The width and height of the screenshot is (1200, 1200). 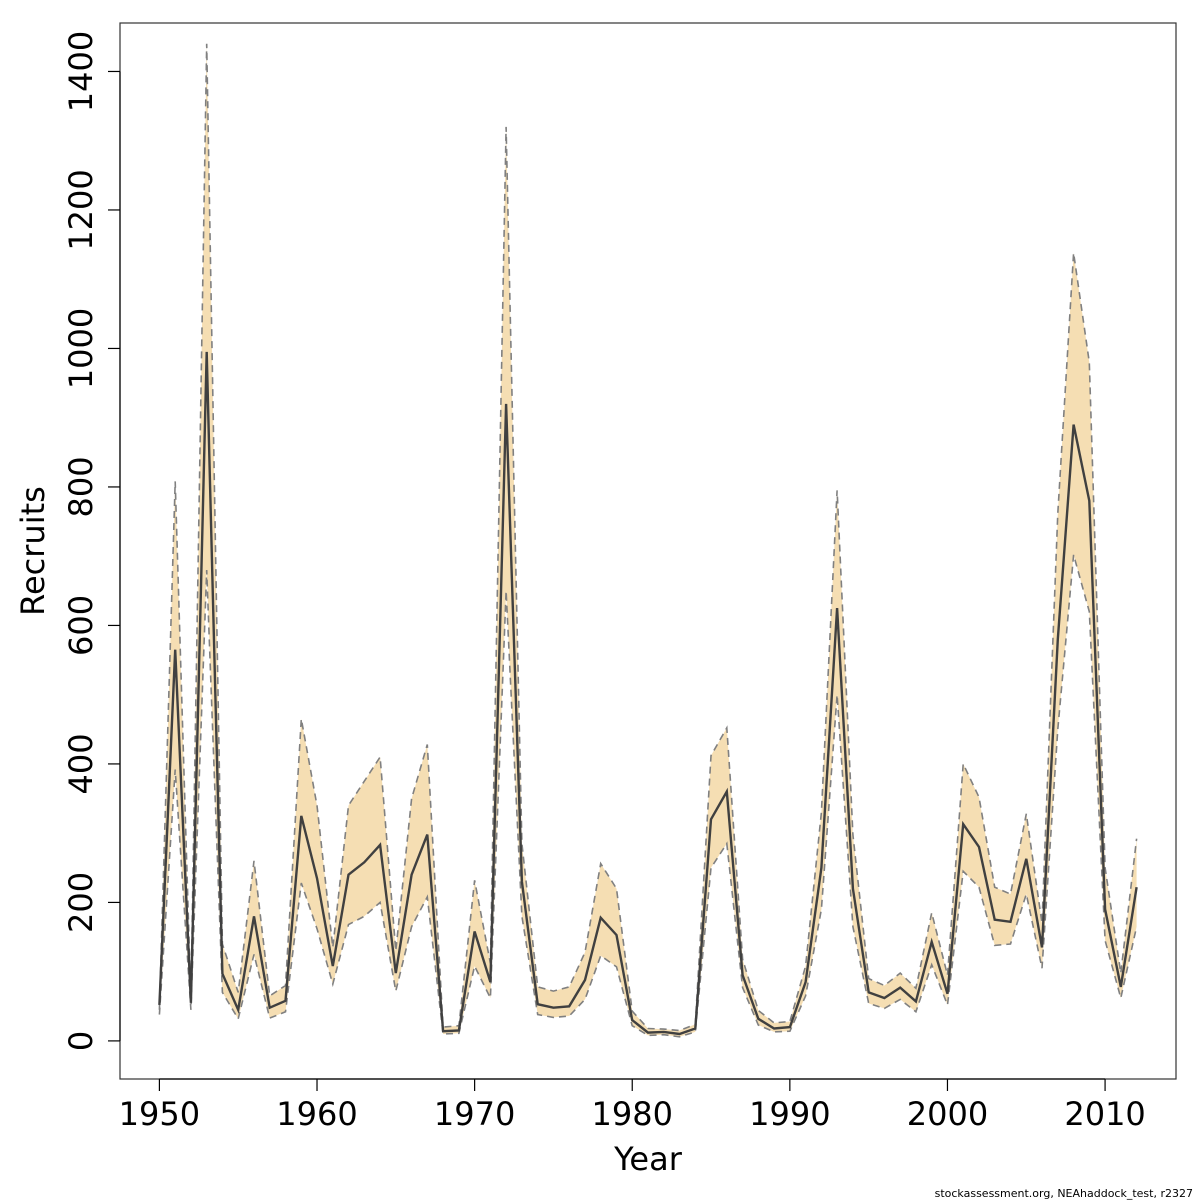 What do you see at coordinates (81, 209) in the screenshot?
I see `y-tick-label: 1200` at bounding box center [81, 209].